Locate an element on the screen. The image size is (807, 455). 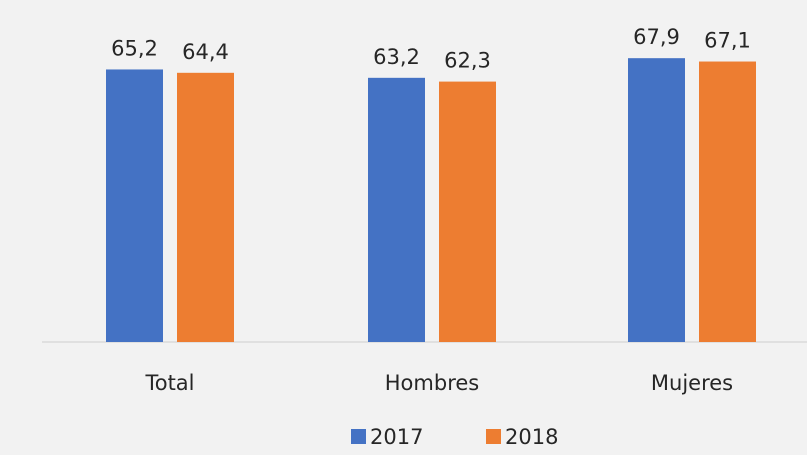
data-label-total-2018: 64,4 is located at coordinates (205, 52).